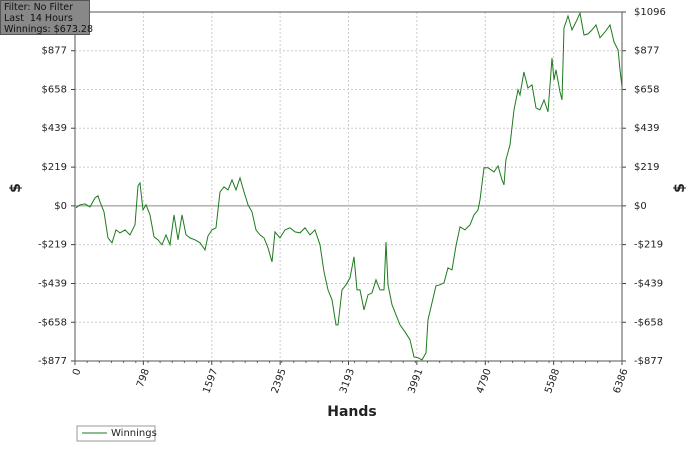  I want to click on y2-tick-label: $658, so click(646, 89).